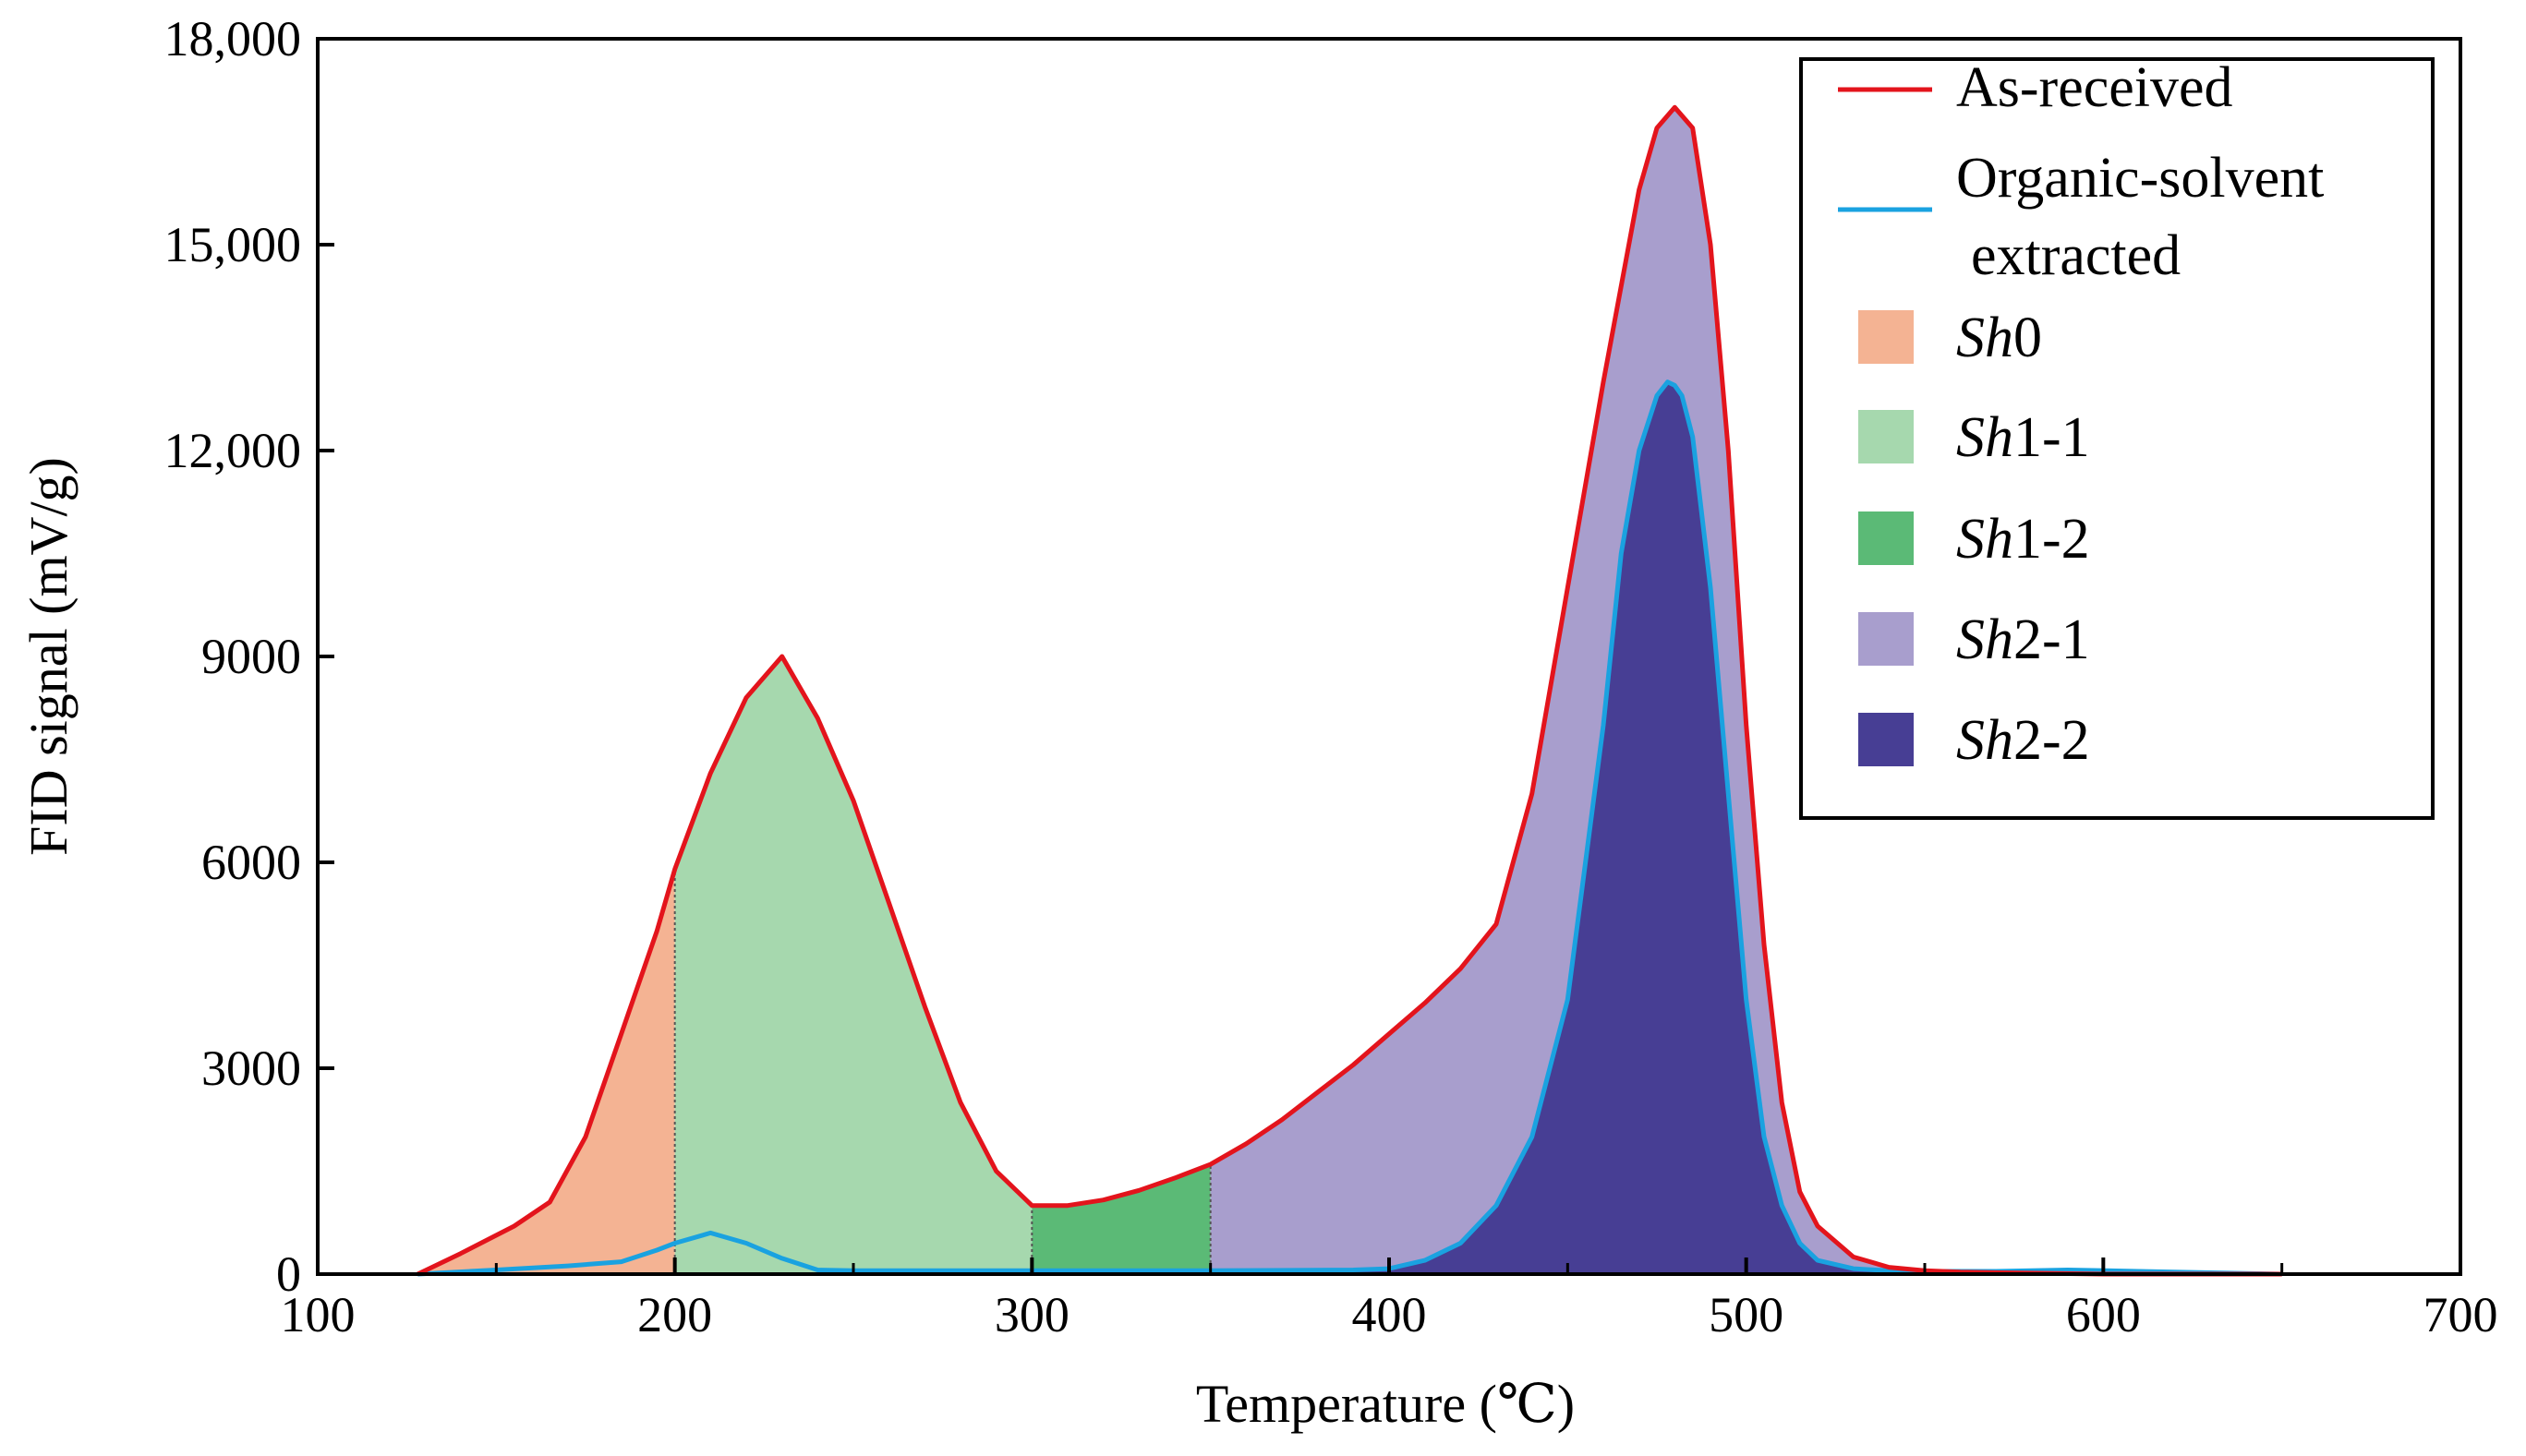  I want to click on x-tick-label: 500, so click(1746, 1314).